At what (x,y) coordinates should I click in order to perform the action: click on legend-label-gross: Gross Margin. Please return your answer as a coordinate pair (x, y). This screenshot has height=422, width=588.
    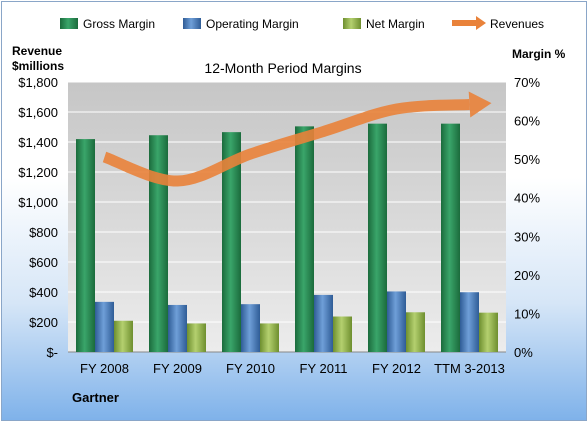
    Looking at the image, I should click on (119, 24).